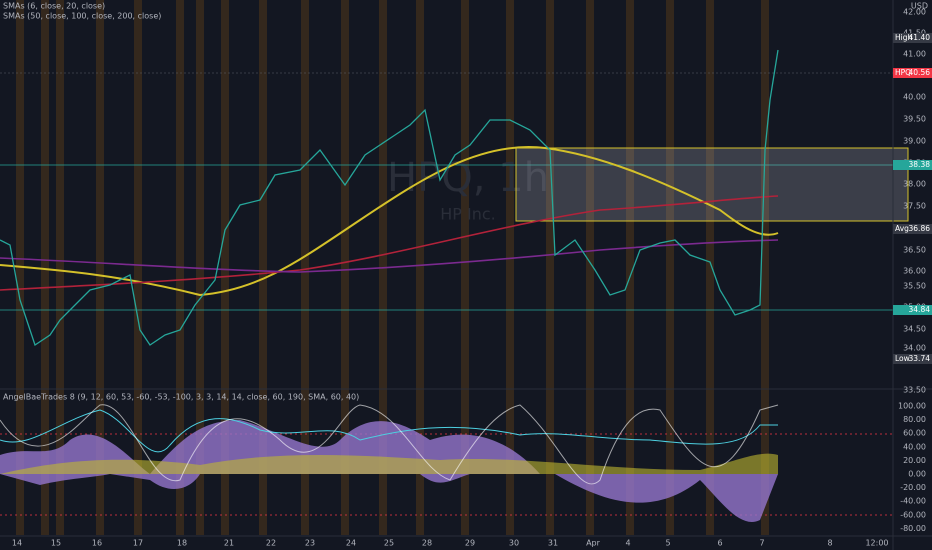  What do you see at coordinates (914, 286) in the screenshot?
I see `price-label: 35.50` at bounding box center [914, 286].